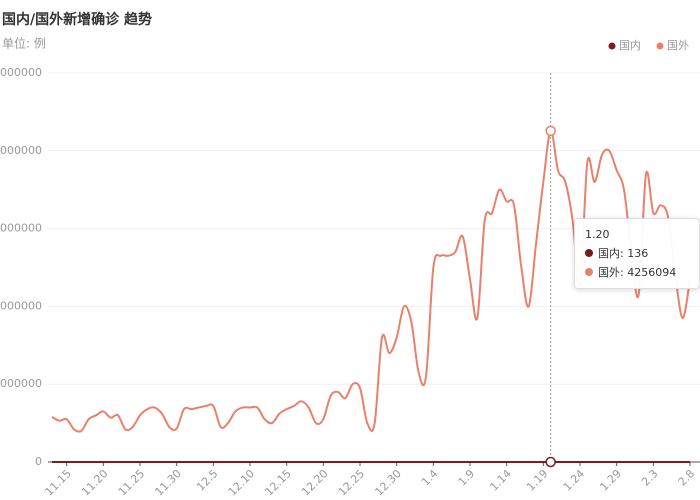  What do you see at coordinates (131, 482) in the screenshot?
I see `x-tick-label: 11.25` at bounding box center [131, 482].